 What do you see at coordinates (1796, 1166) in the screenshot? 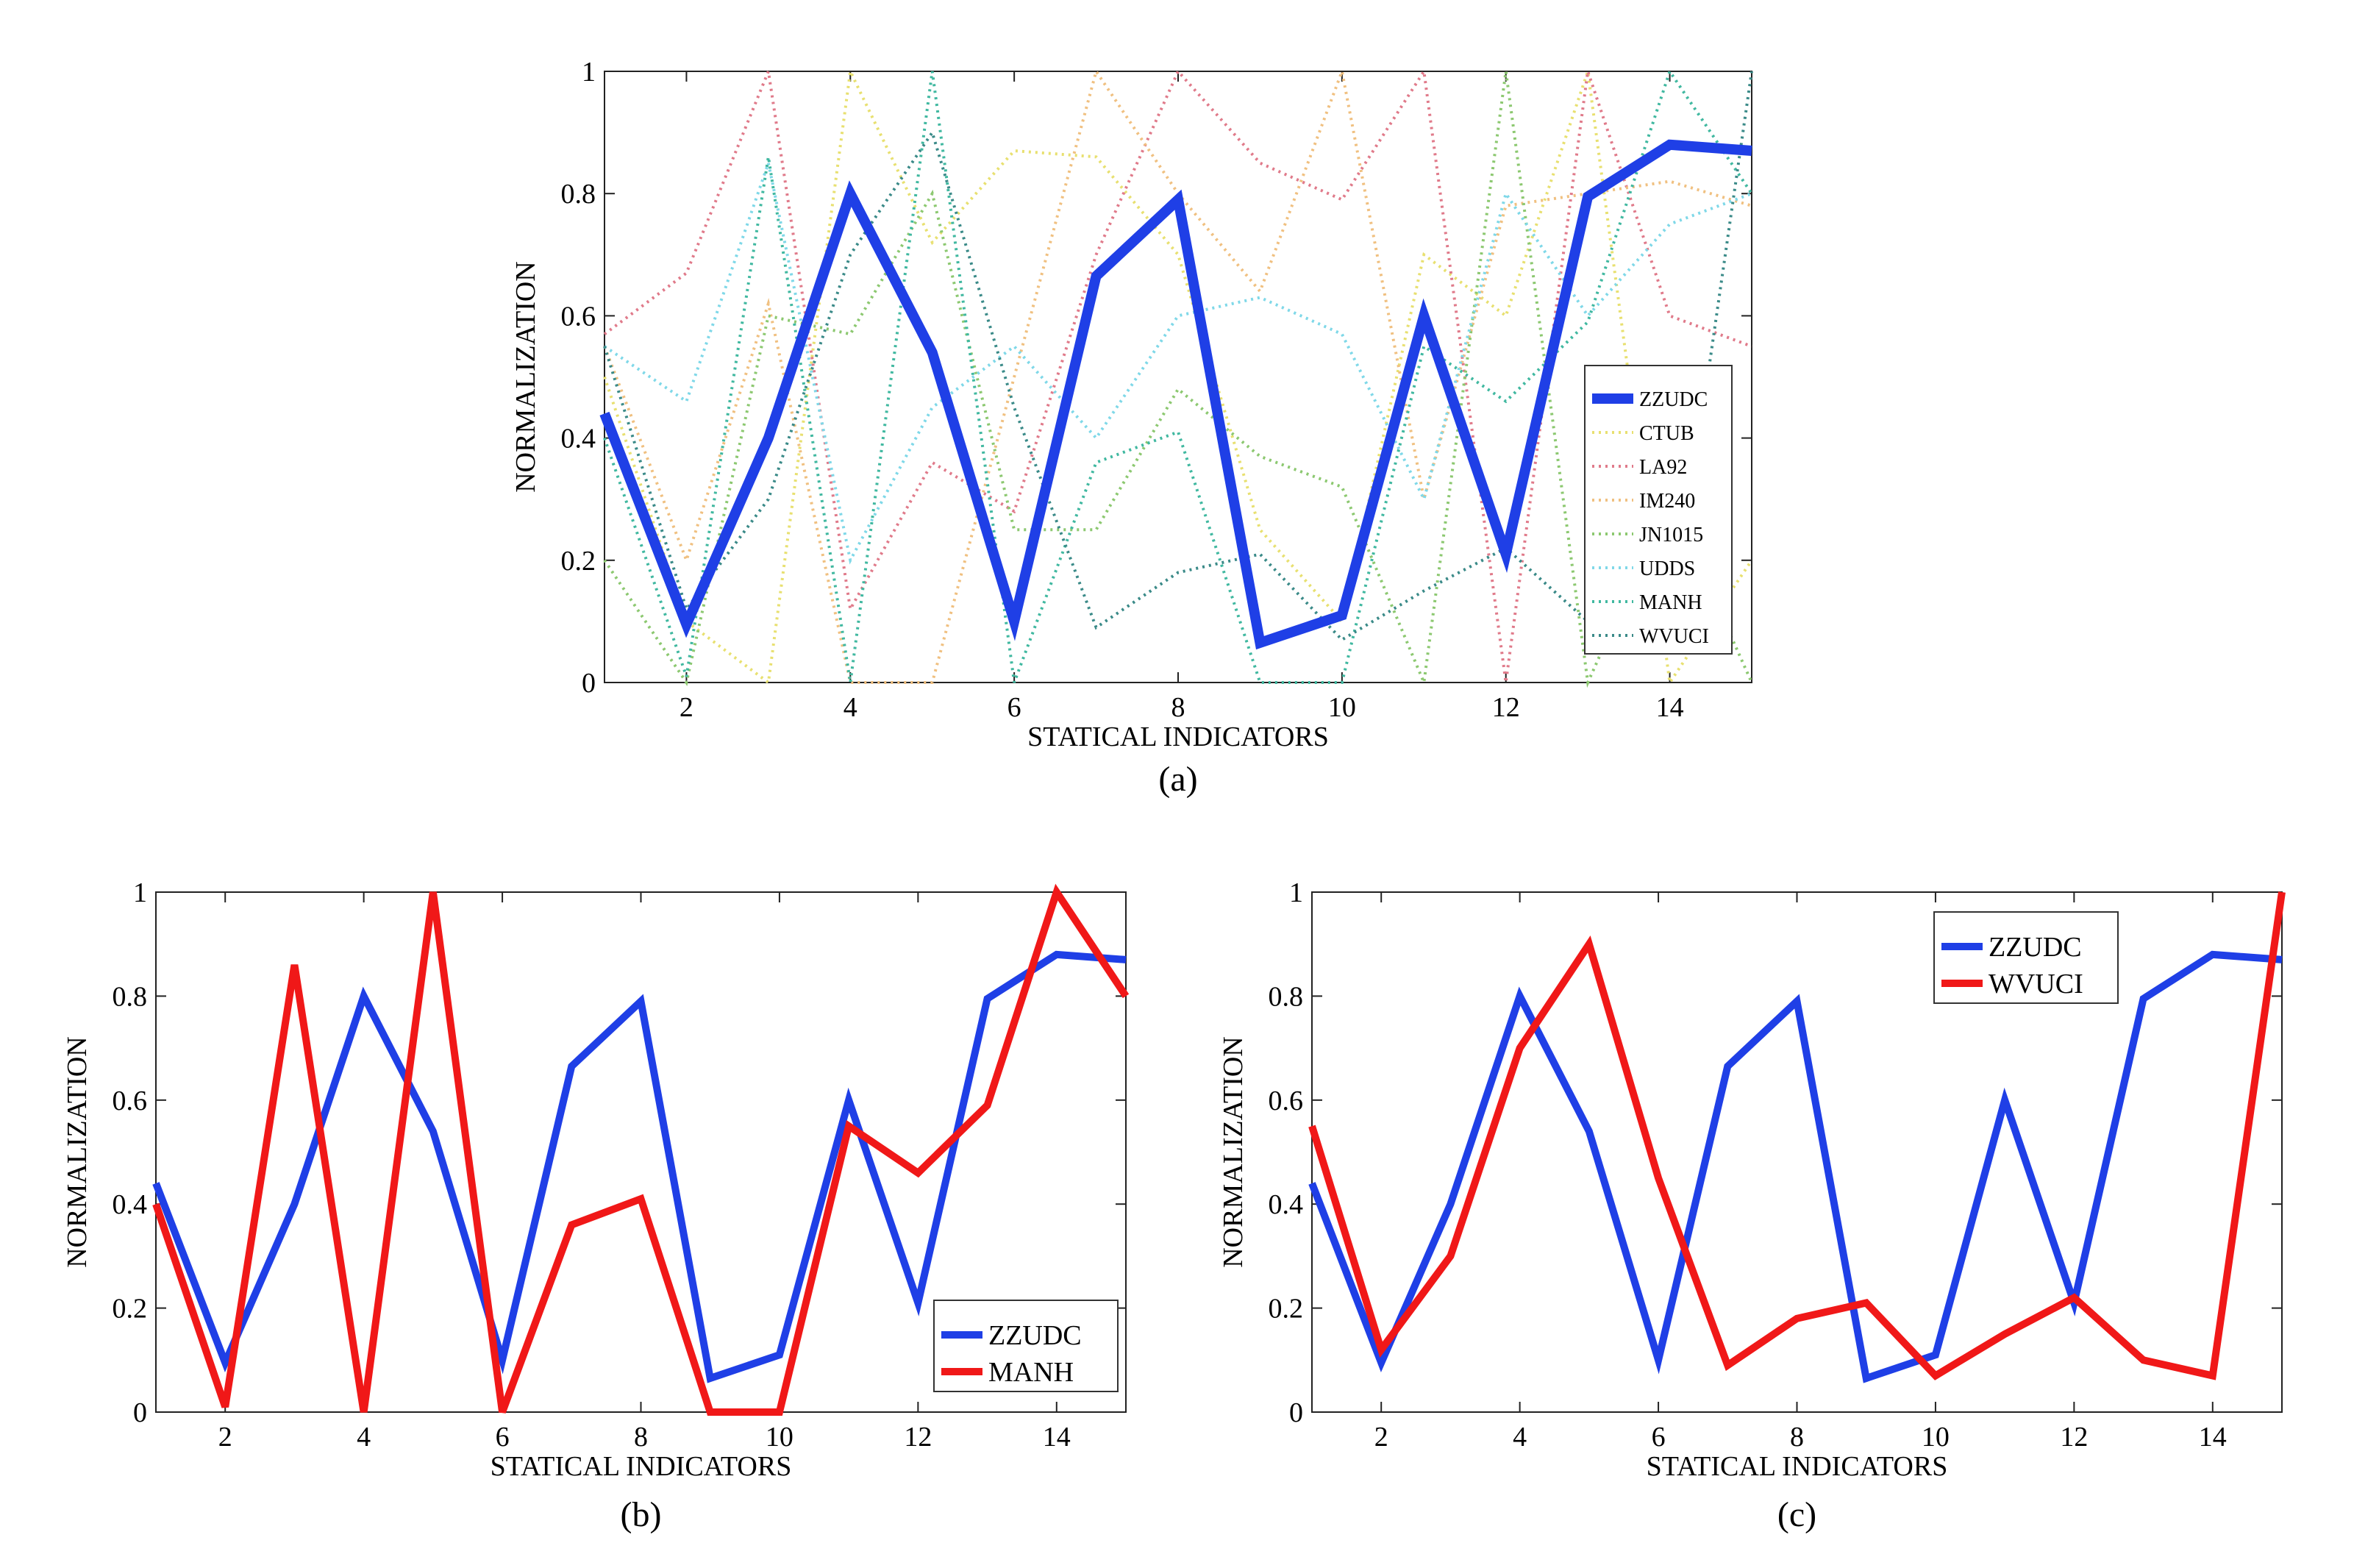
I see `series-line-zzudc` at bounding box center [1796, 1166].